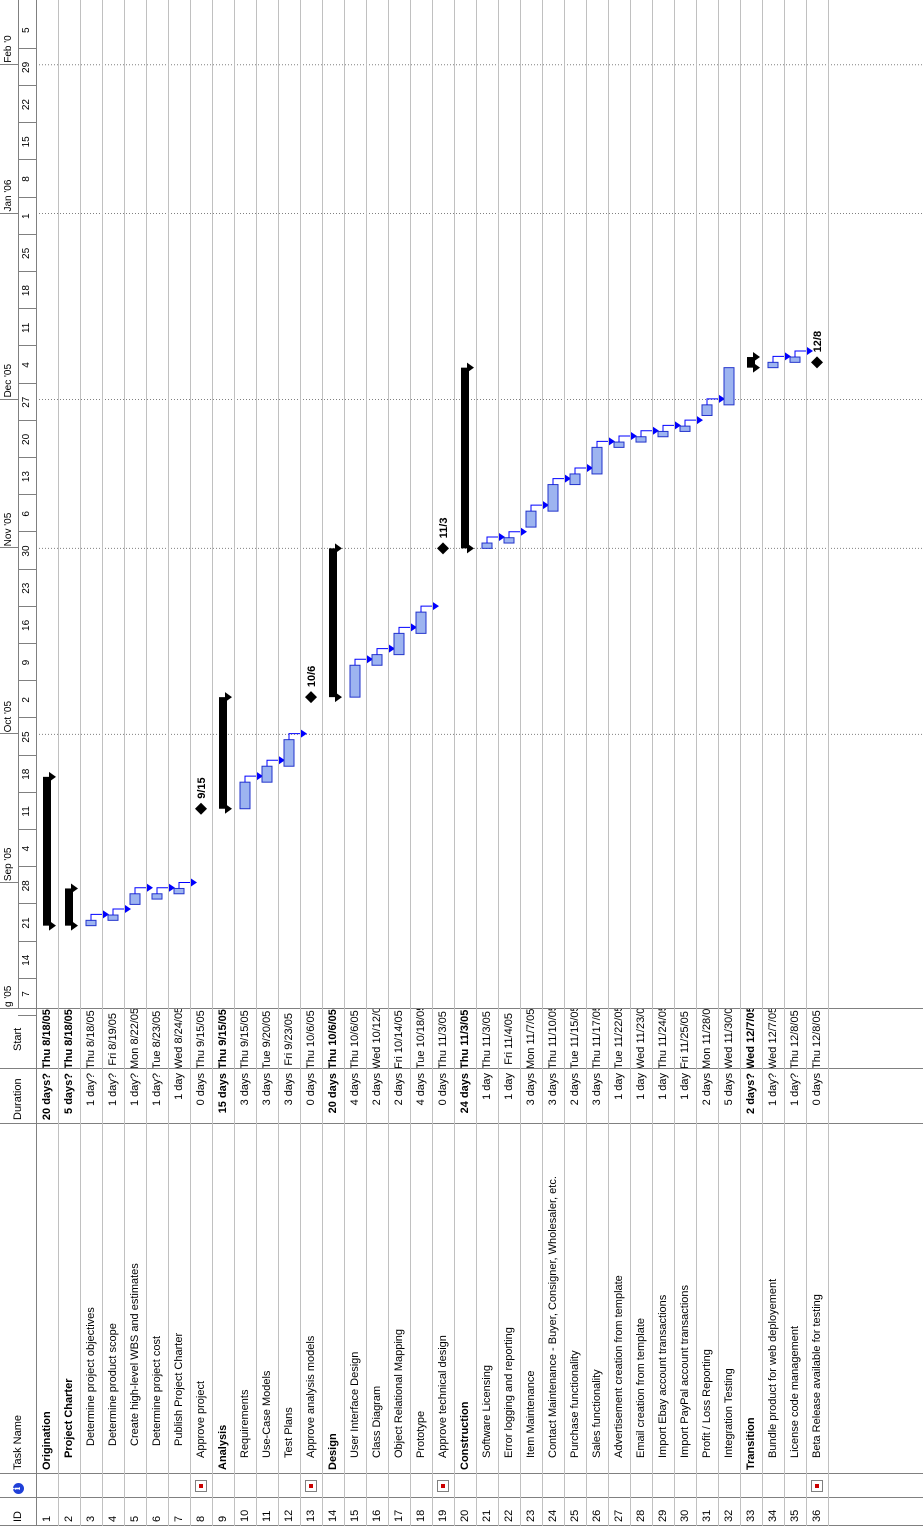  Describe the element at coordinates (312, 676) in the screenshot. I see `milestone-date-label: 10/6` at that location.